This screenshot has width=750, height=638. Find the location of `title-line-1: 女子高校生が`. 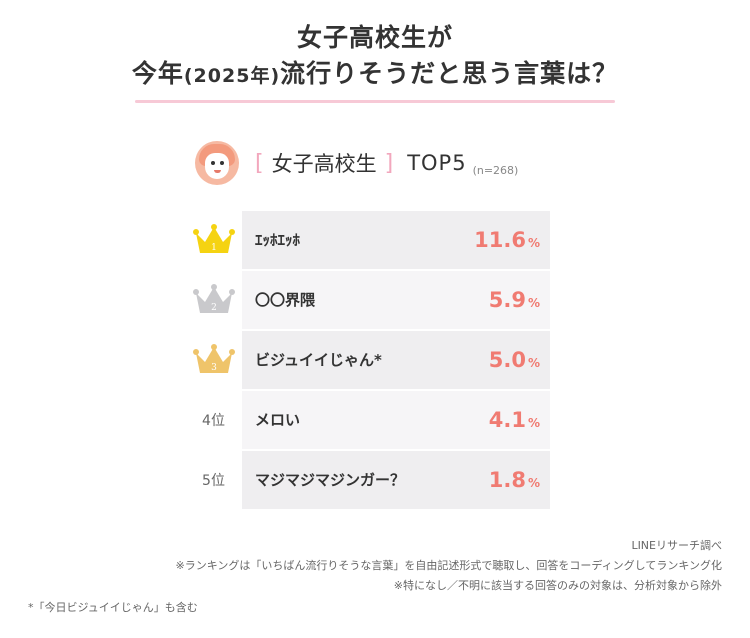

title-line-1: 女子高校生が is located at coordinates (374, 37).